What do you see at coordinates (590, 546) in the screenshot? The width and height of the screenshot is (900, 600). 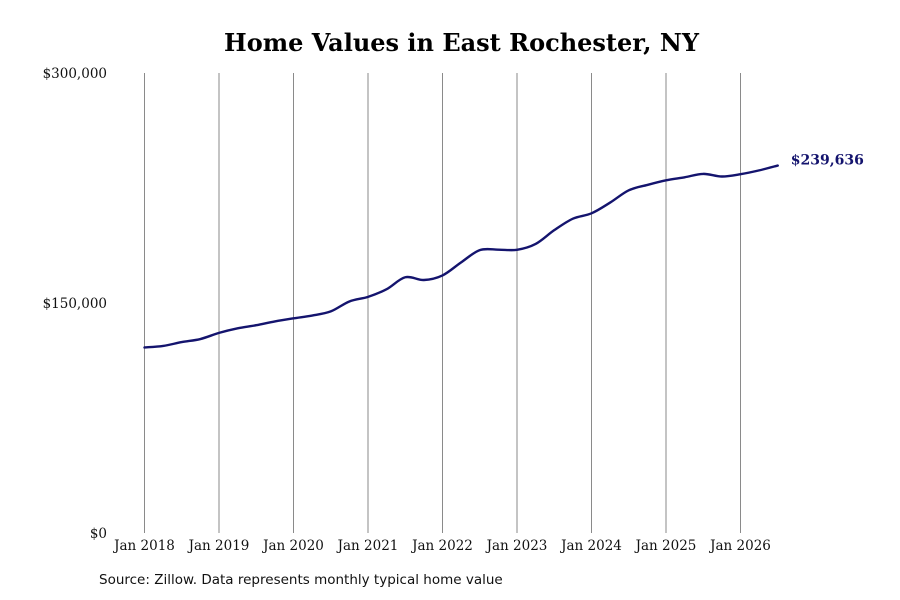 I see `x-tick-label: Jan 2024` at bounding box center [590, 546].